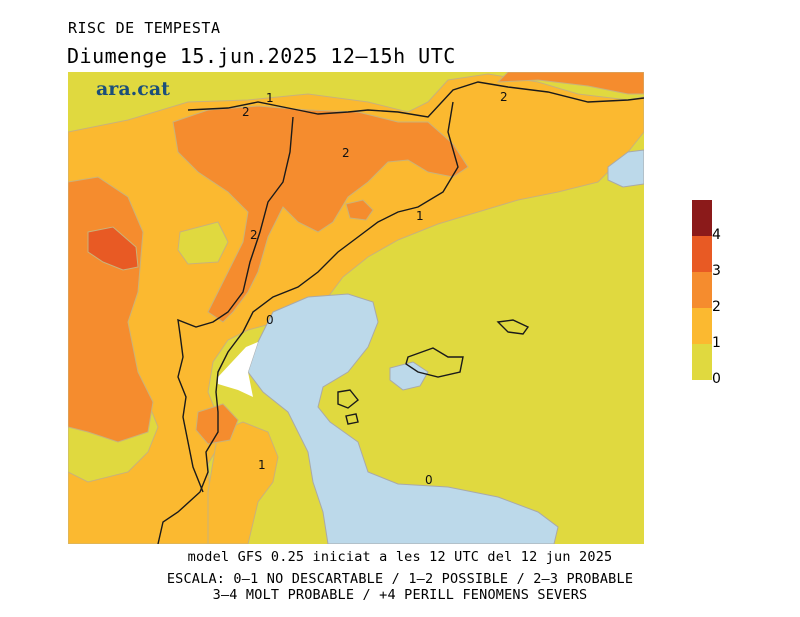 The height and width of the screenshot is (617, 800). I want to click on sea-area-east, so click(625, 168).